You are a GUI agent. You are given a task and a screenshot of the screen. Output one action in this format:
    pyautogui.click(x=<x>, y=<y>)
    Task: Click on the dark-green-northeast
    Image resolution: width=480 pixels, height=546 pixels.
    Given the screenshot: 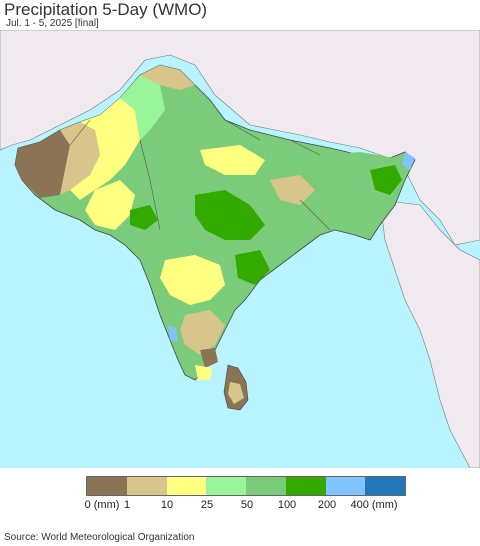 What is the action you would take?
    pyautogui.click(x=386, y=180)
    